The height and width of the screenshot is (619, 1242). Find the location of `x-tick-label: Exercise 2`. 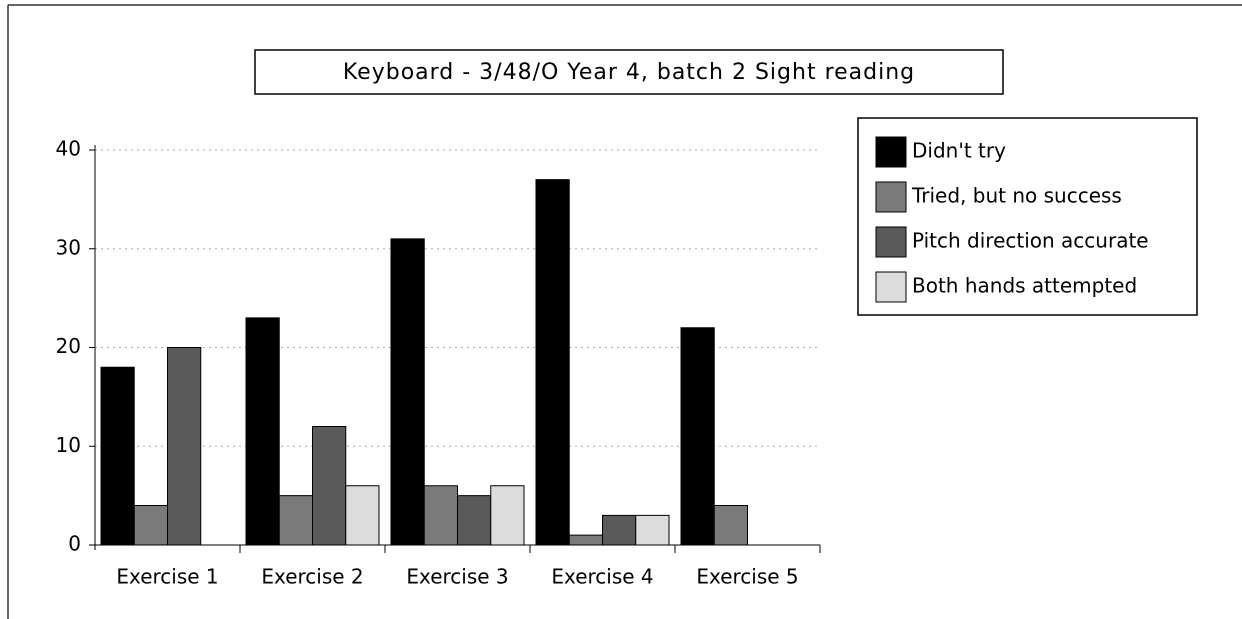

x-tick-label: Exercise 2 is located at coordinates (312, 577).